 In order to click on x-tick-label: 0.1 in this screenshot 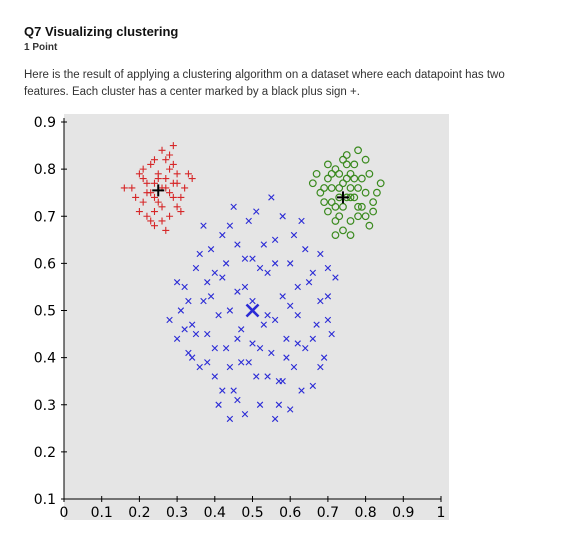, I will do `click(102, 513)`.